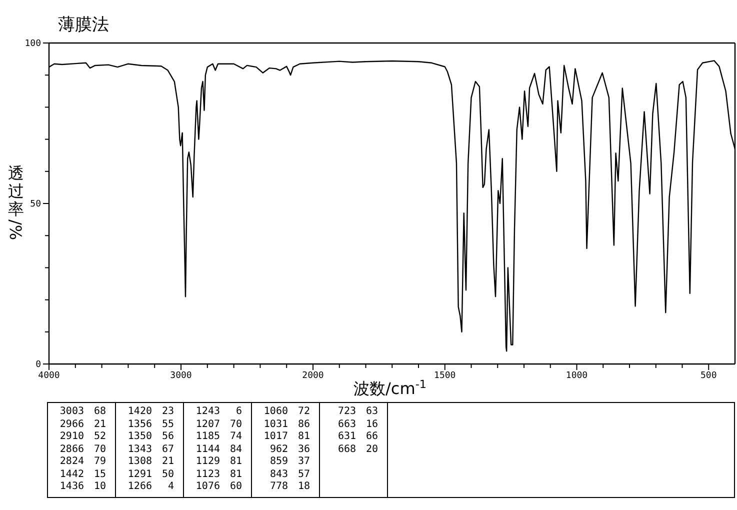 The width and height of the screenshot is (737, 510). Describe the element at coordinates (218, 462) in the screenshot. I see `text: 1129 81` at that location.